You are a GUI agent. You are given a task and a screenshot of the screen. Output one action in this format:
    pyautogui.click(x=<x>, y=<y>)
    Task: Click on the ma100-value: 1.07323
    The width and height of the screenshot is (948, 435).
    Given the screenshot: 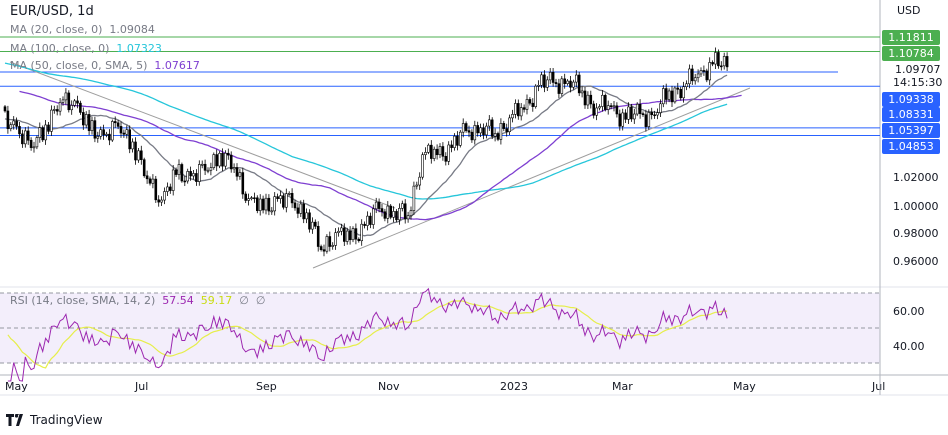 What is the action you would take?
    pyautogui.click(x=139, y=48)
    